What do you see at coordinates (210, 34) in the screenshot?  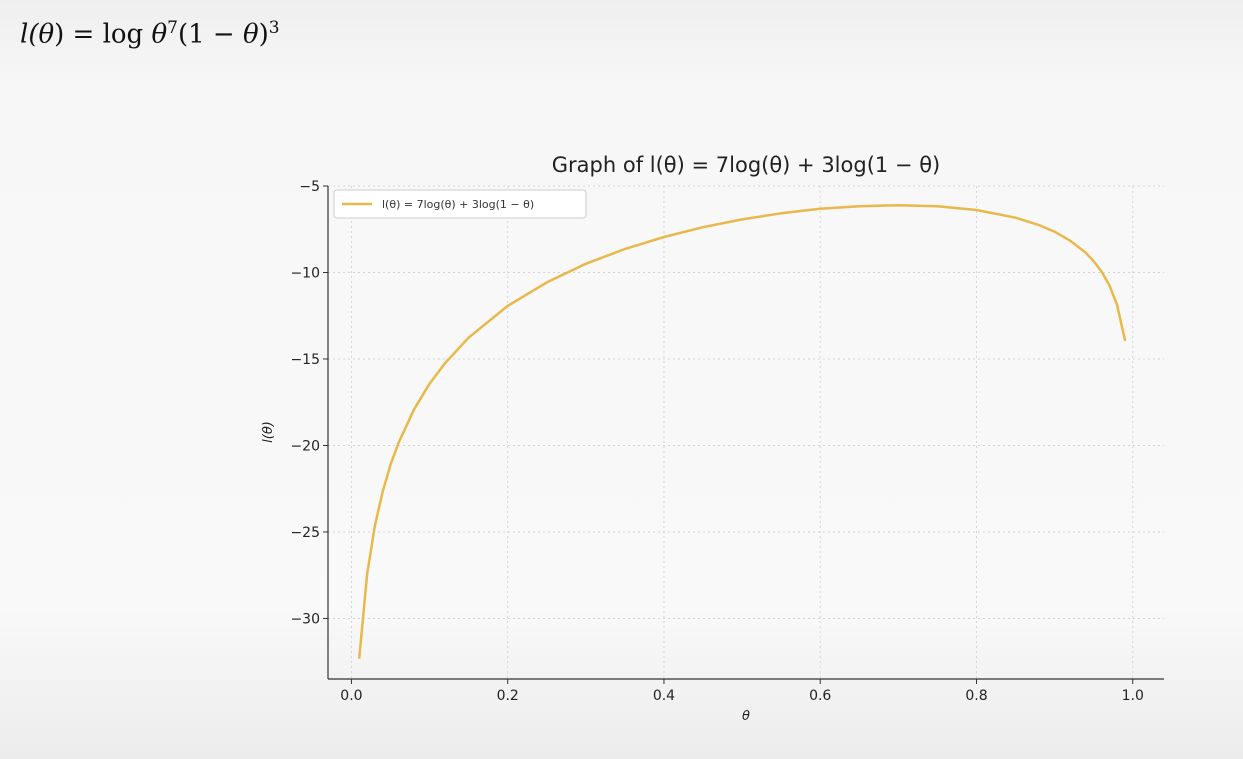 I see `formula-paren: (1 −` at bounding box center [210, 34].